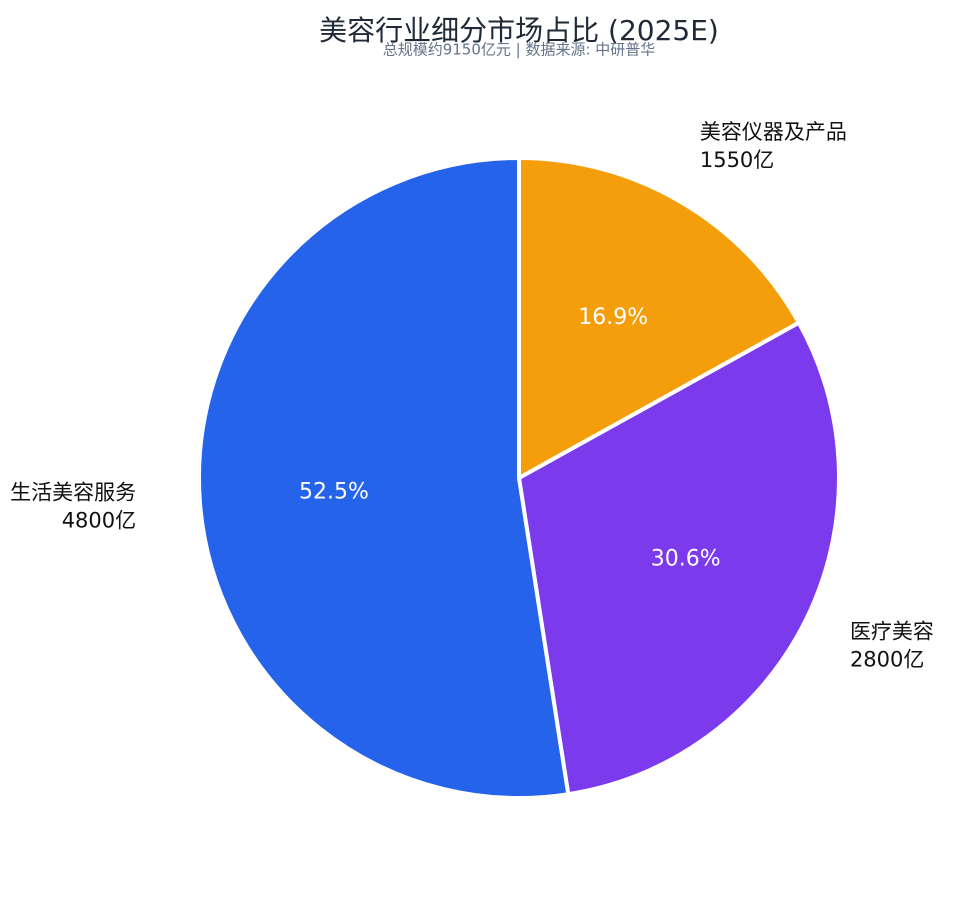  What do you see at coordinates (887, 660) in the screenshot?
I see `slice-value-label: 2800亿` at bounding box center [887, 660].